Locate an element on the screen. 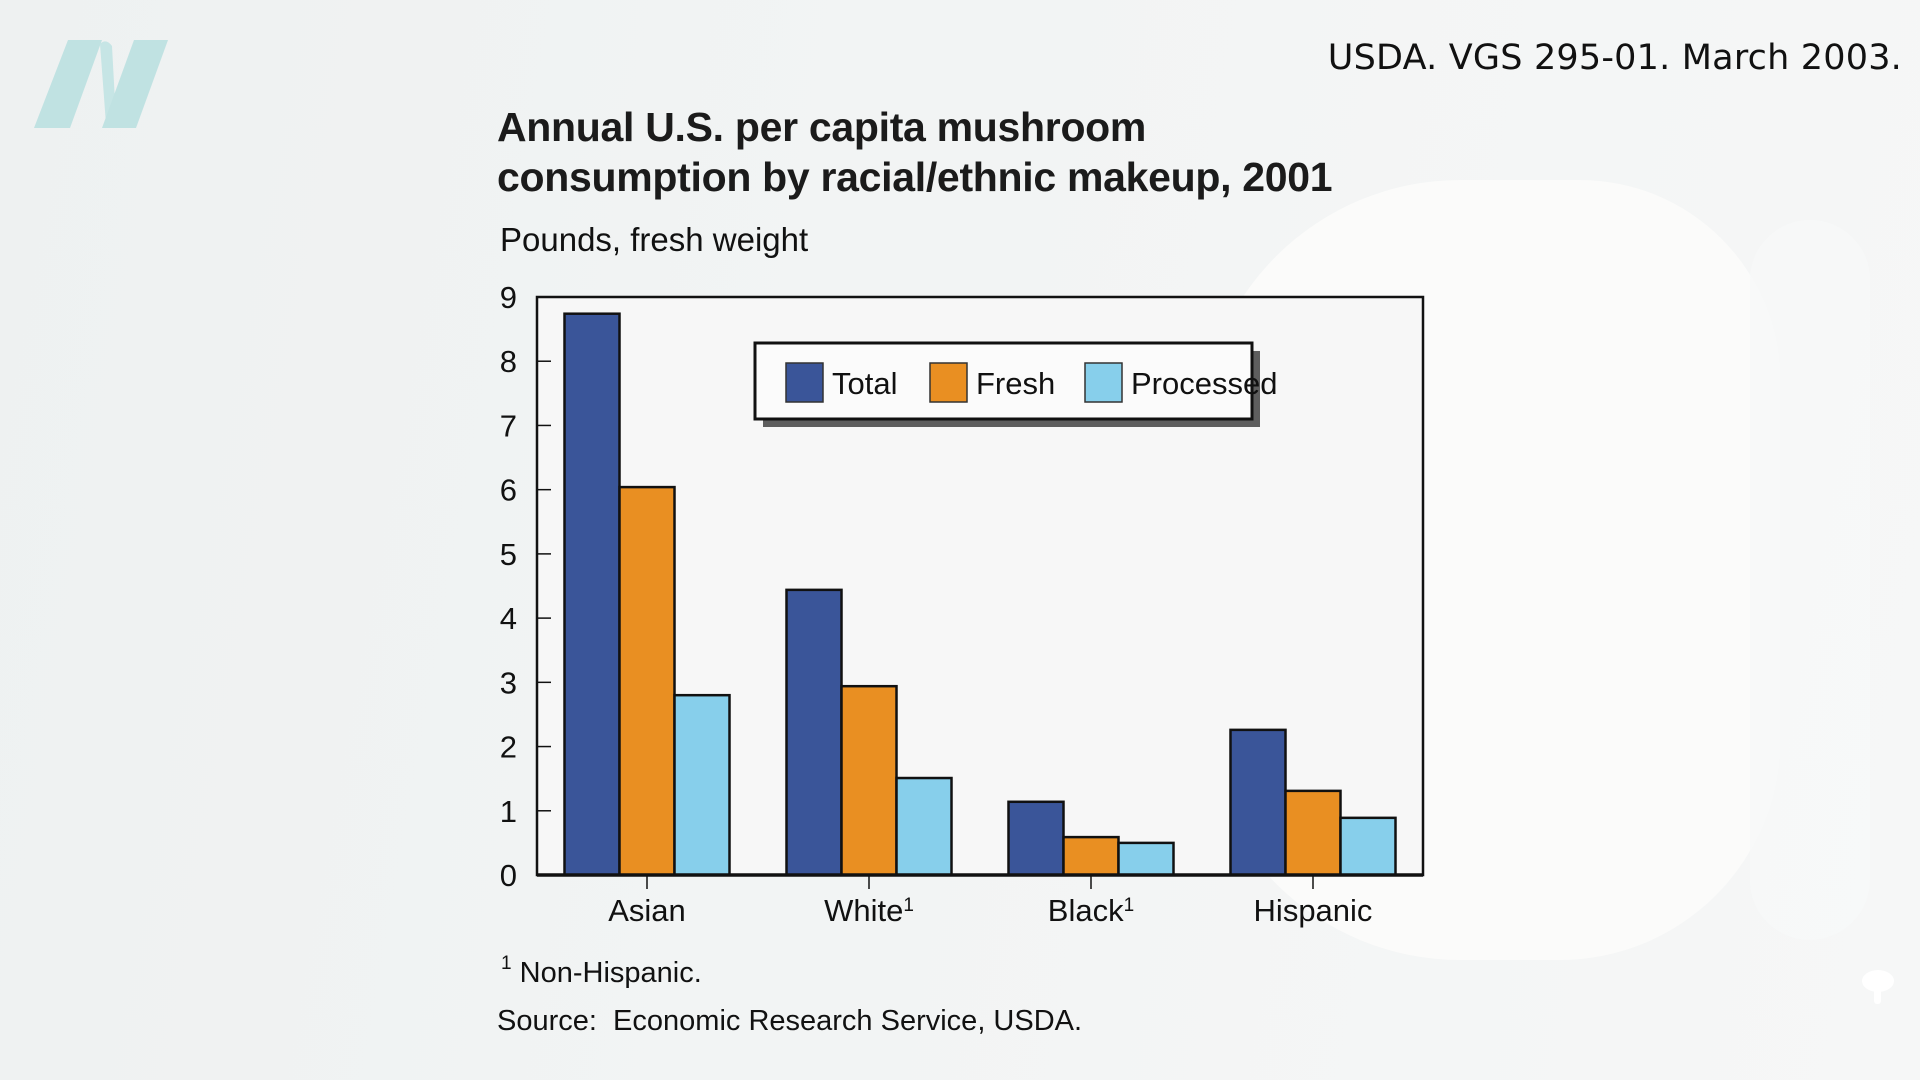 Image resolution: width=1920 pixels, height=1080 pixels. legend-swatch-processed is located at coordinates (1103, 382).